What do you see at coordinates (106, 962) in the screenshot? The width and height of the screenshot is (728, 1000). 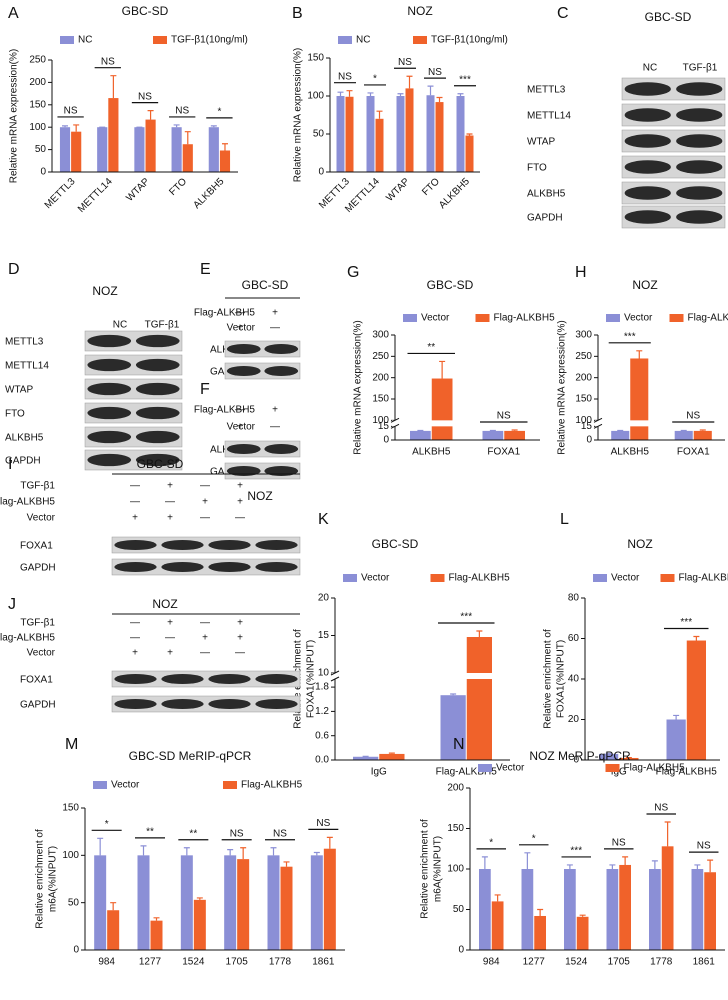 I see `x-tick-label: 984` at bounding box center [106, 962].